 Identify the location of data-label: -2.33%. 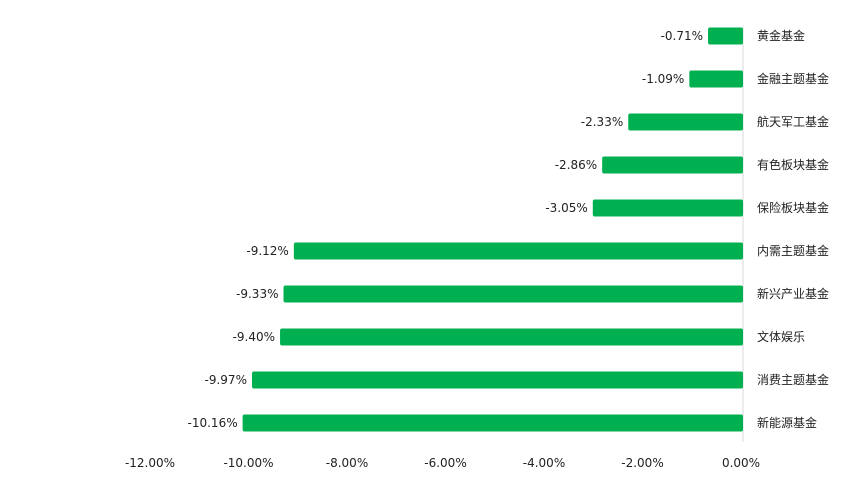
(602, 122).